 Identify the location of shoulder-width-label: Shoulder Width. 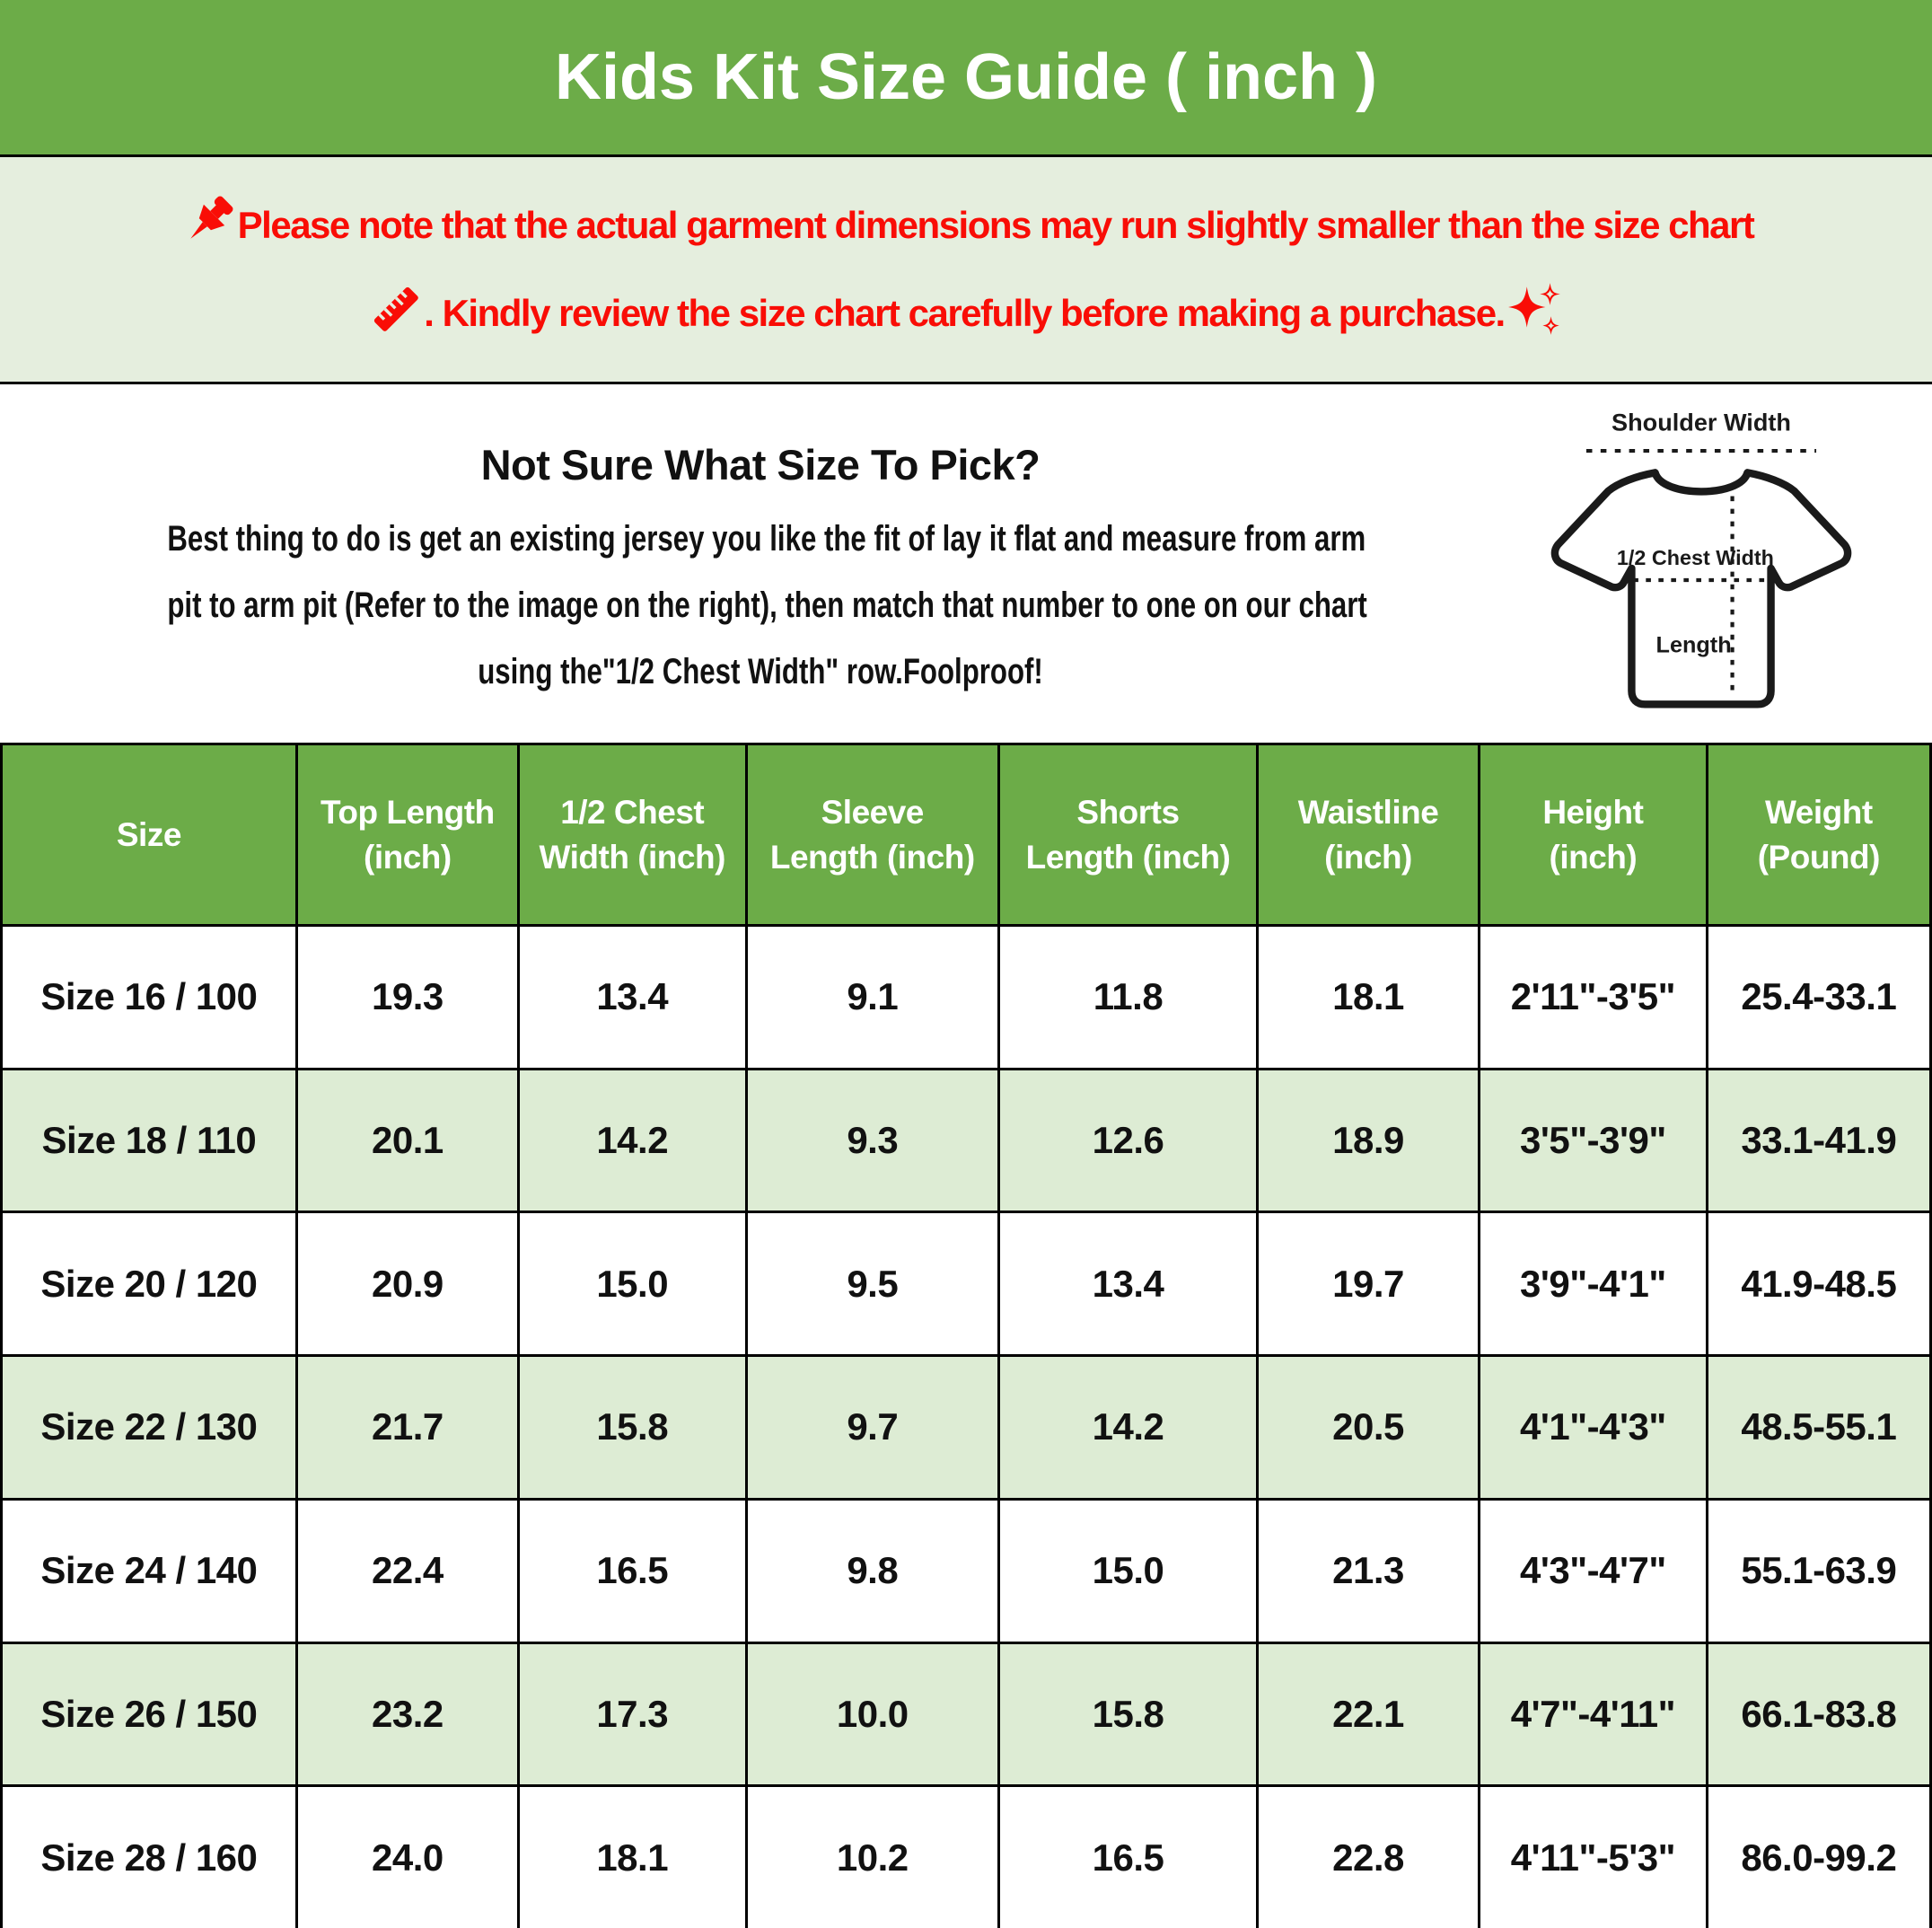
(1701, 422).